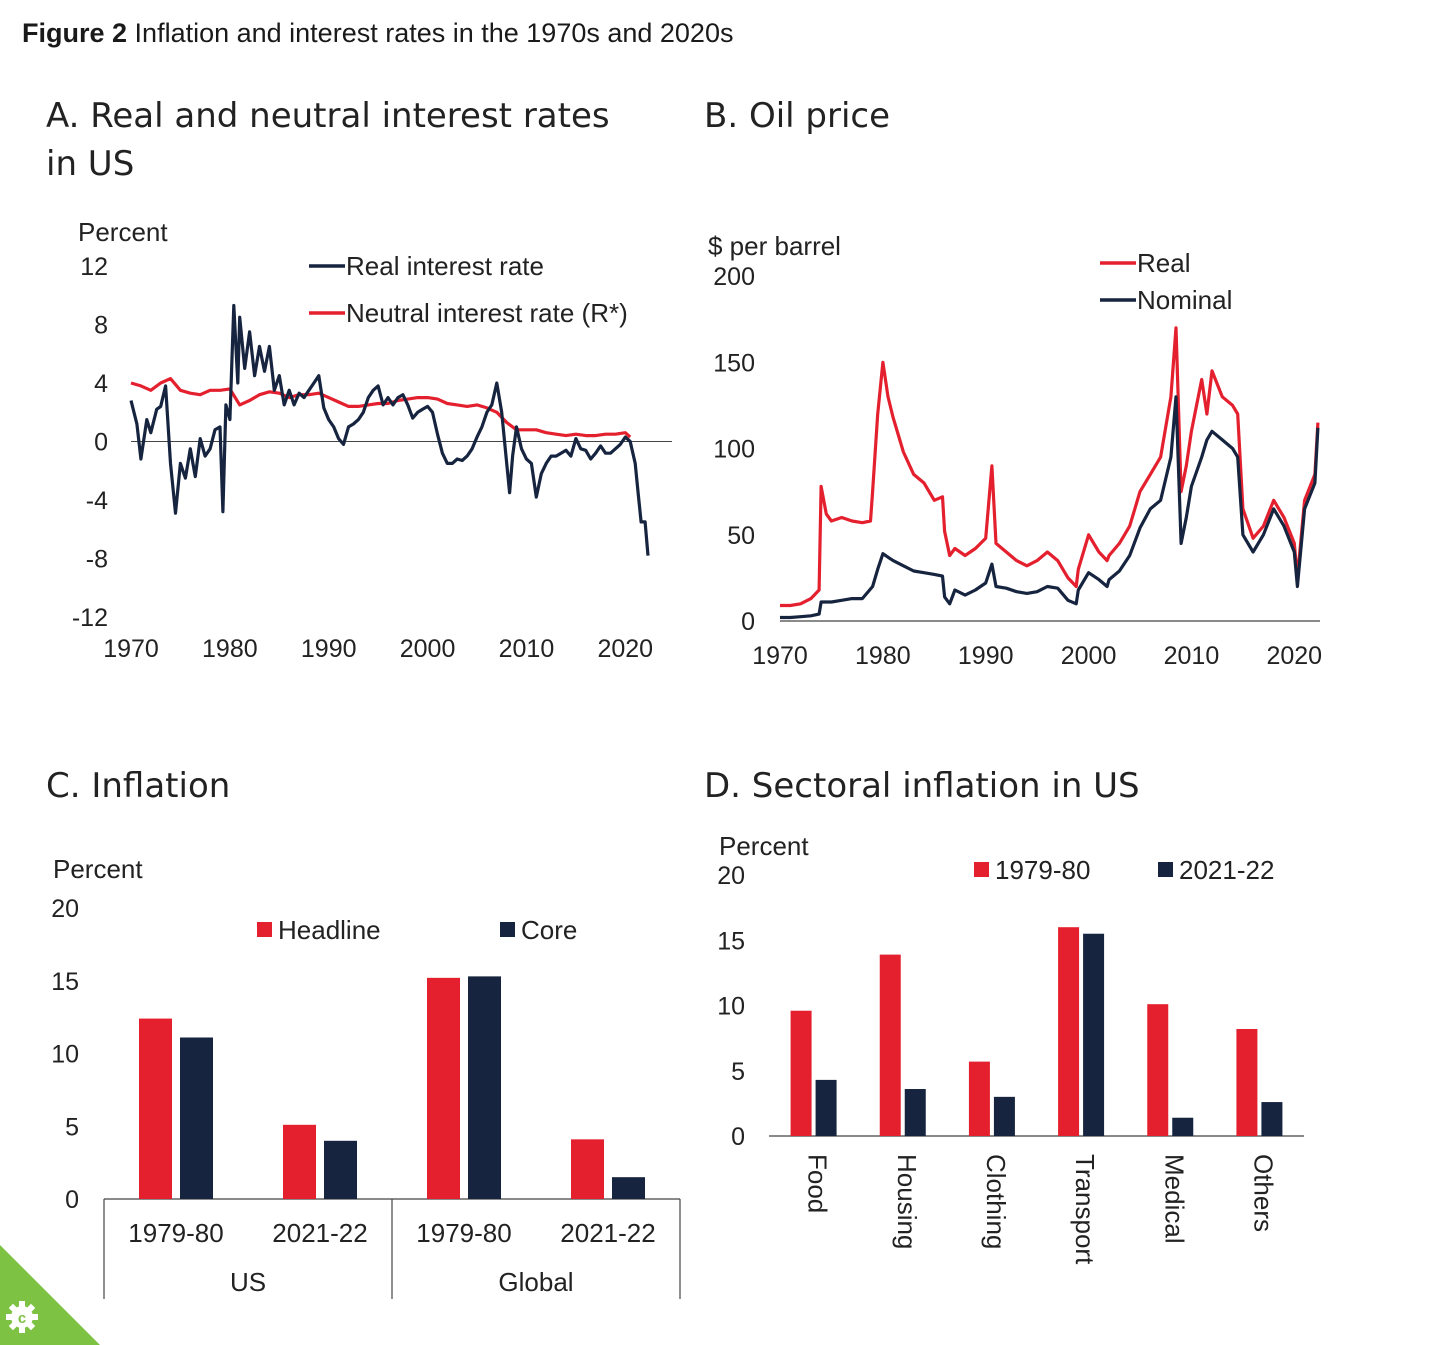 This screenshot has height=1345, width=1456. Describe the element at coordinates (75, 33) in the screenshot. I see `figure-label: Figure 2` at that location.